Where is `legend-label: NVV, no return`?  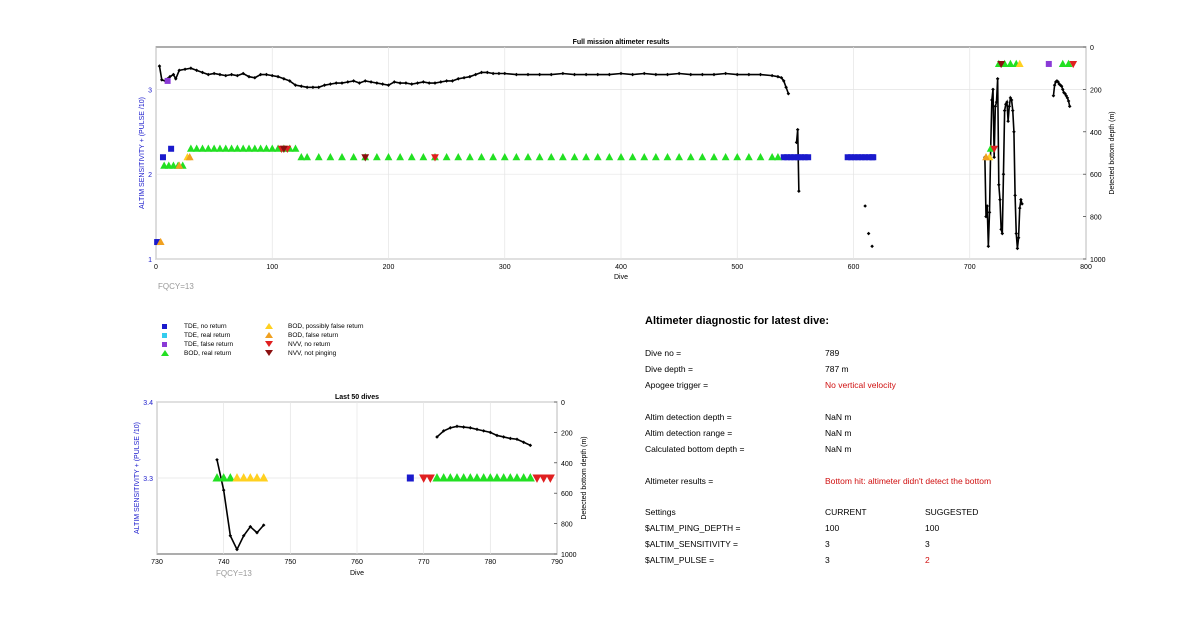
legend-label: NVV, no return is located at coordinates (309, 344).